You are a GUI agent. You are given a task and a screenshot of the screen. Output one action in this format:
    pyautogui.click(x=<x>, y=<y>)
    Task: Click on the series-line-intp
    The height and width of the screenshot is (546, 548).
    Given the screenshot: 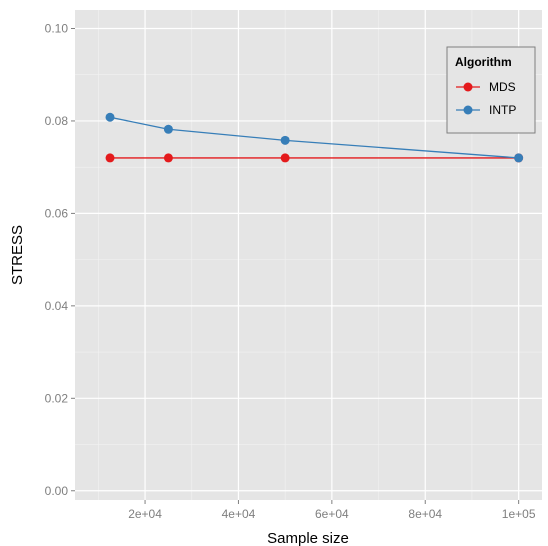 What is the action you would take?
    pyautogui.click(x=314, y=137)
    